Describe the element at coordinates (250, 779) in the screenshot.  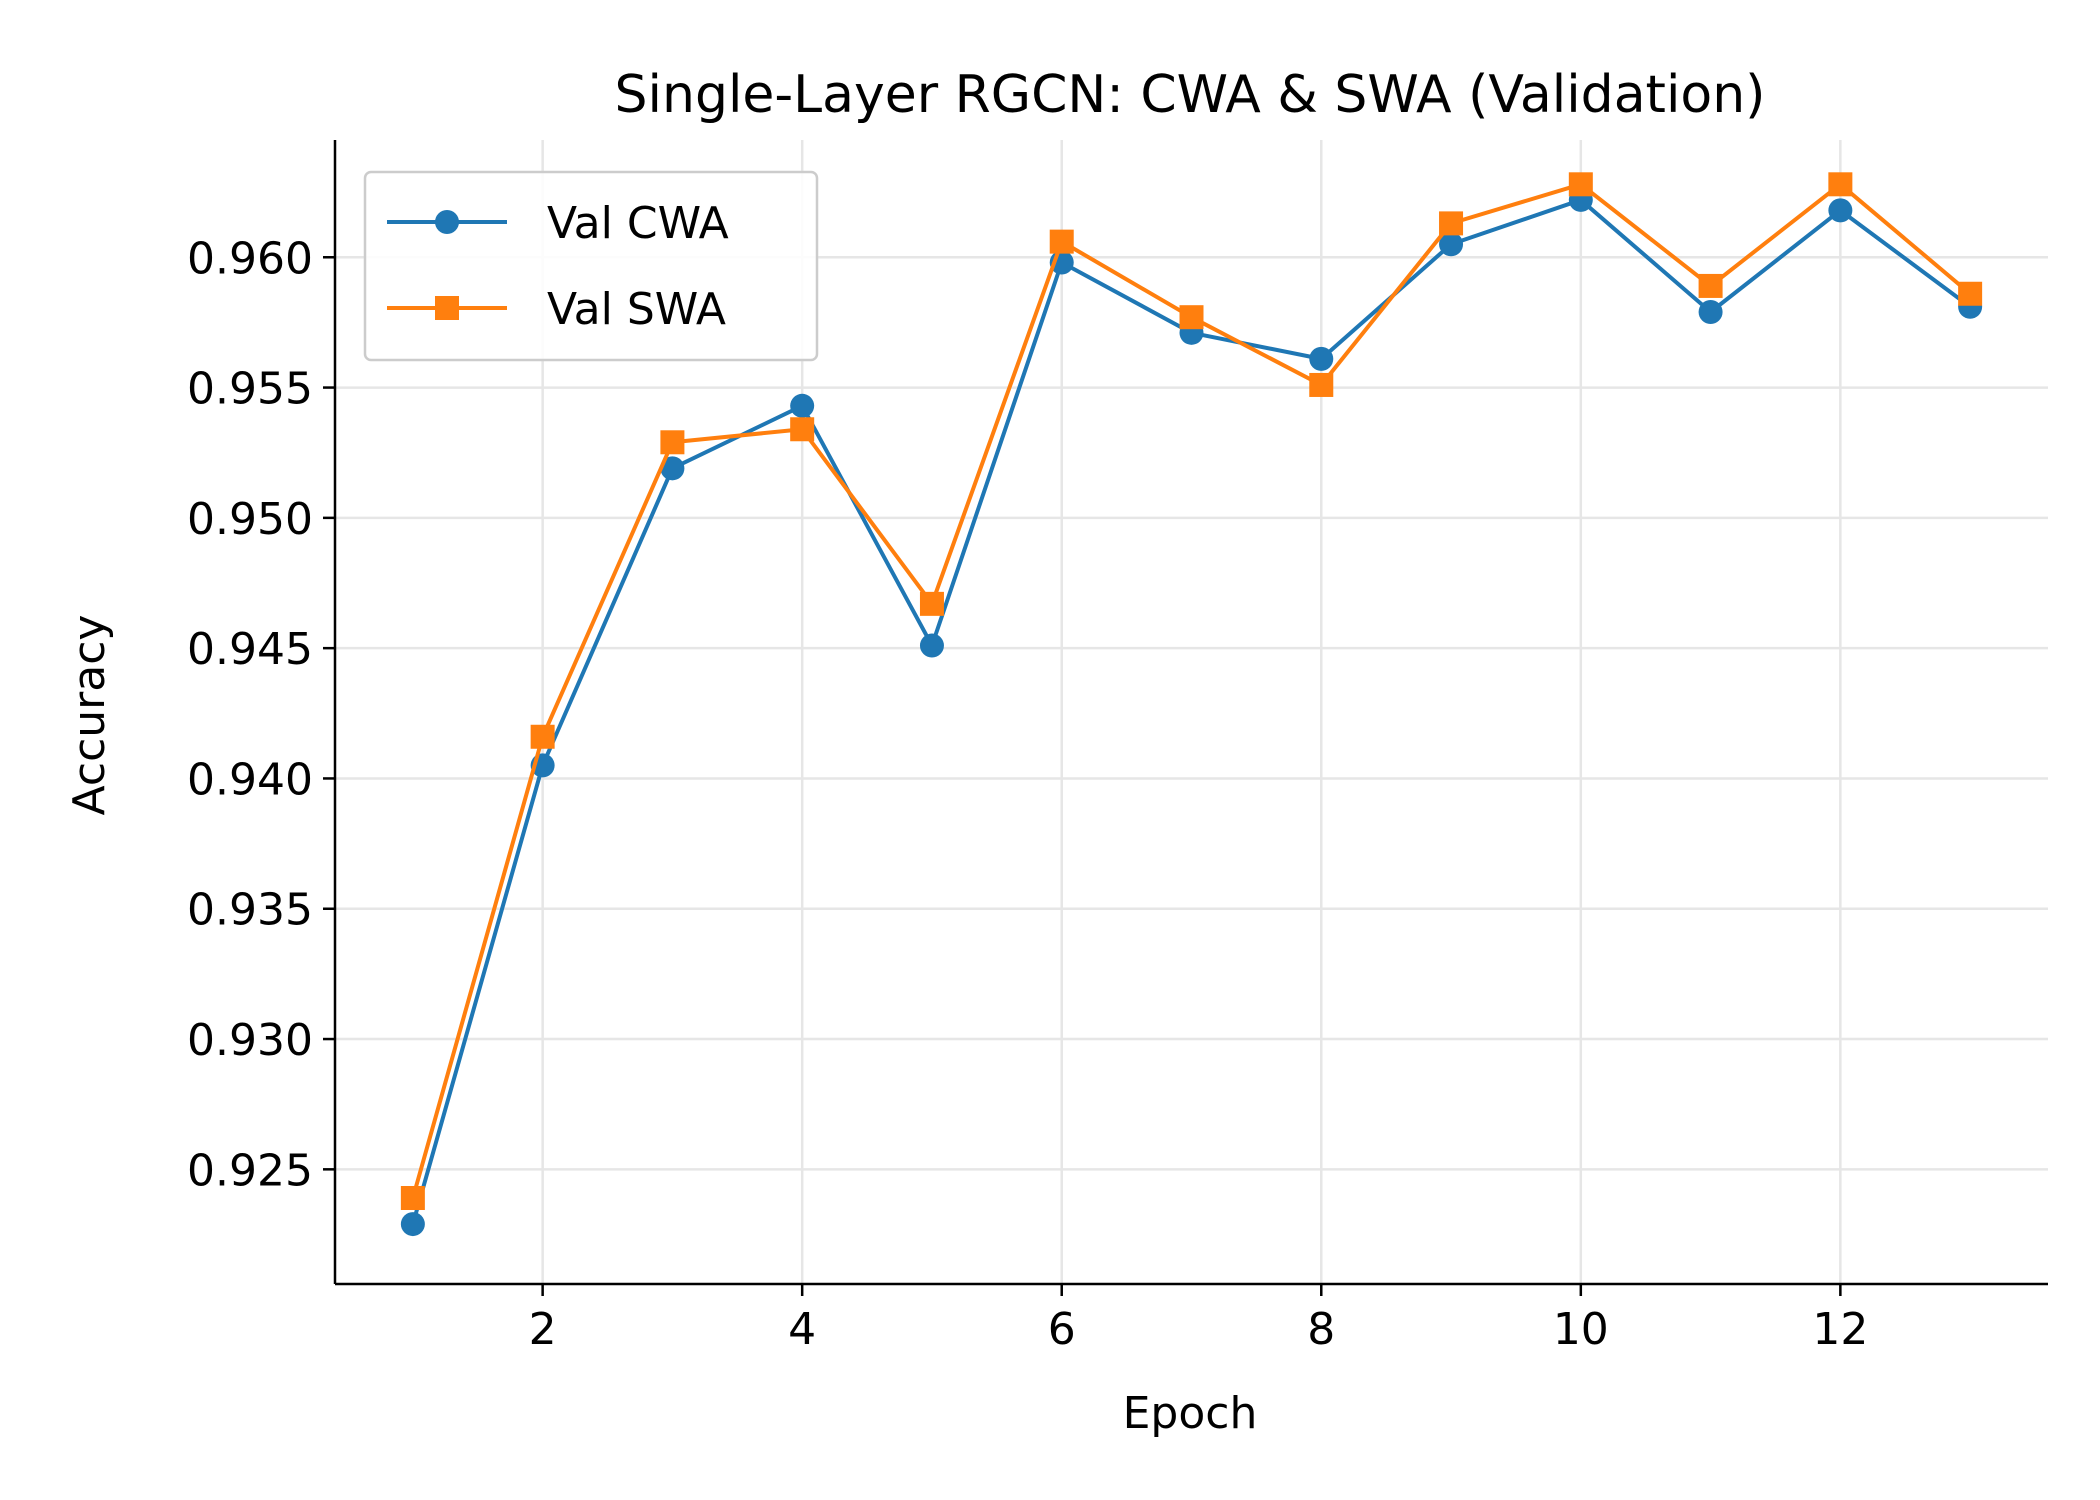
I see `y-tick-label: 0.940` at that location.